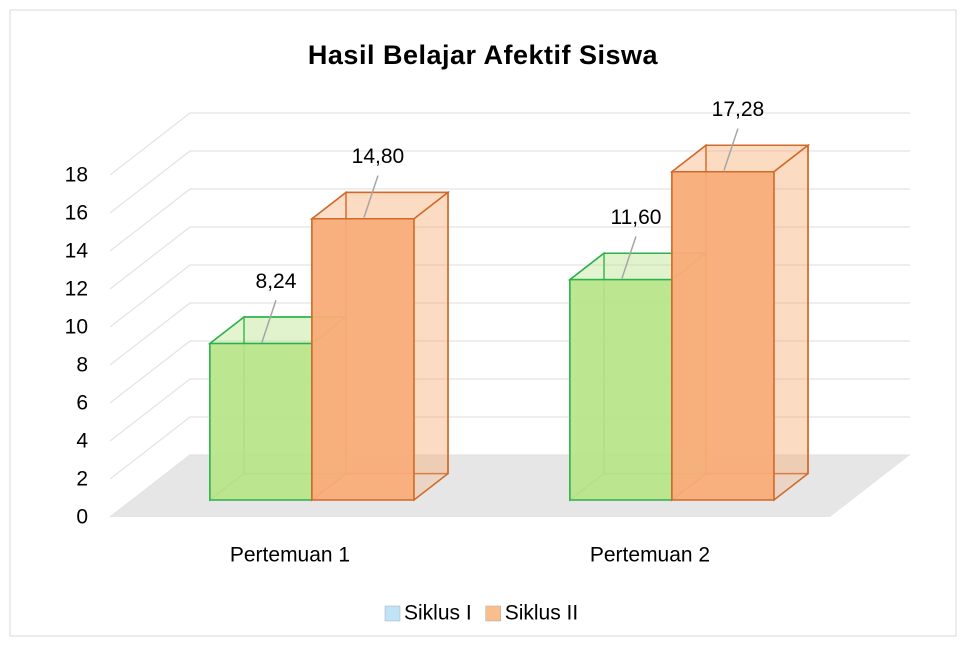 This screenshot has width=966, height=646. What do you see at coordinates (76, 289) in the screenshot?
I see `y-tick-label: 12` at bounding box center [76, 289].